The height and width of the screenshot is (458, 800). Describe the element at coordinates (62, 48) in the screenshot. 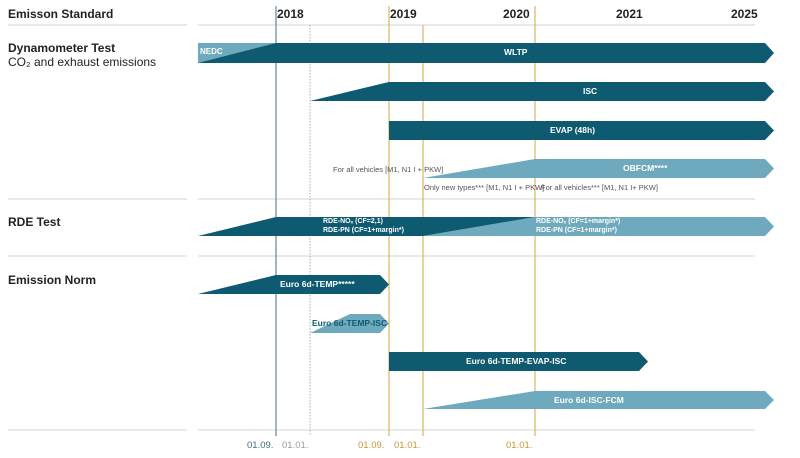

I see `row-title-dynamometer: Dynamometer Test` at that location.